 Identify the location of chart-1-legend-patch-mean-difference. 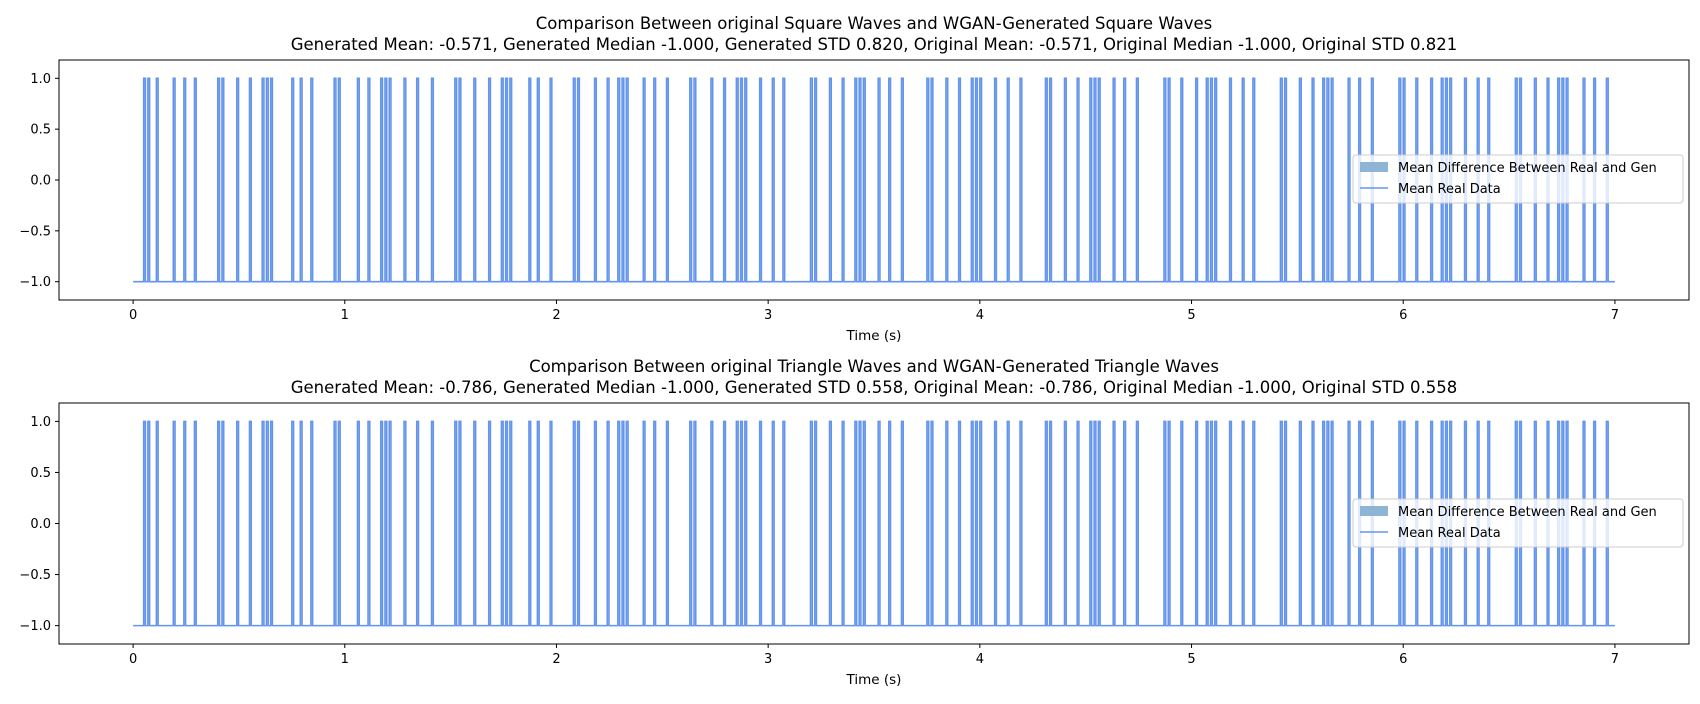
(1374, 167).